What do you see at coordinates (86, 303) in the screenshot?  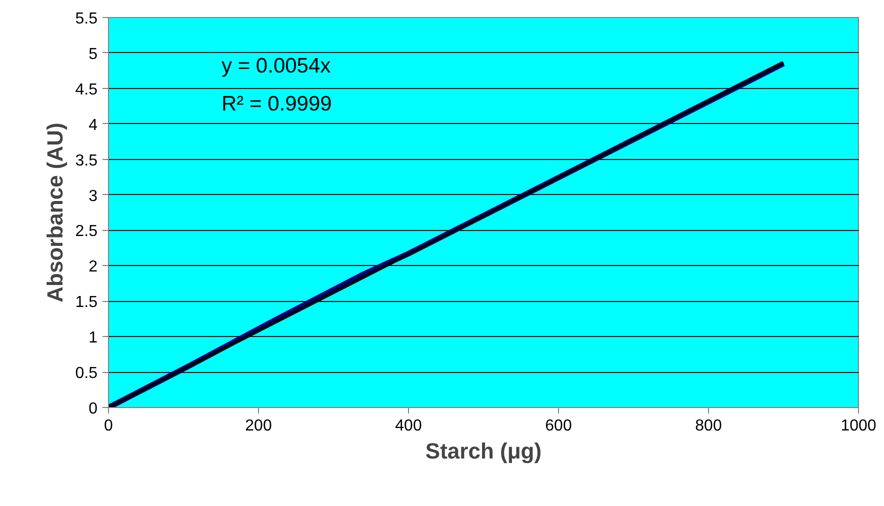 I see `y-tick-label: 1.5` at bounding box center [86, 303].